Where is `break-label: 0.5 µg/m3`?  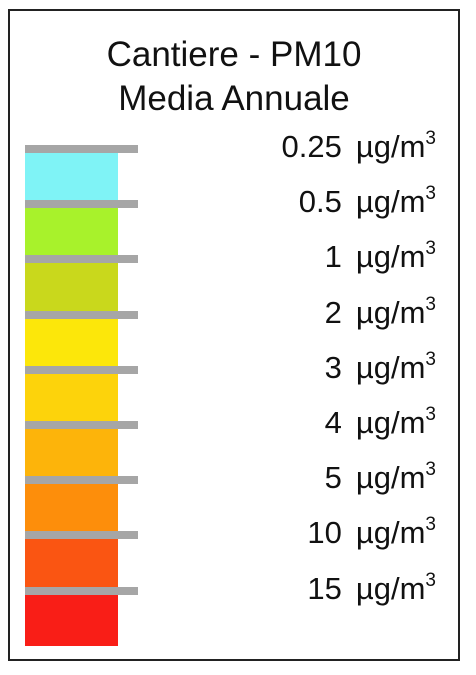 break-label: 0.5 µg/m3 is located at coordinates (367, 202).